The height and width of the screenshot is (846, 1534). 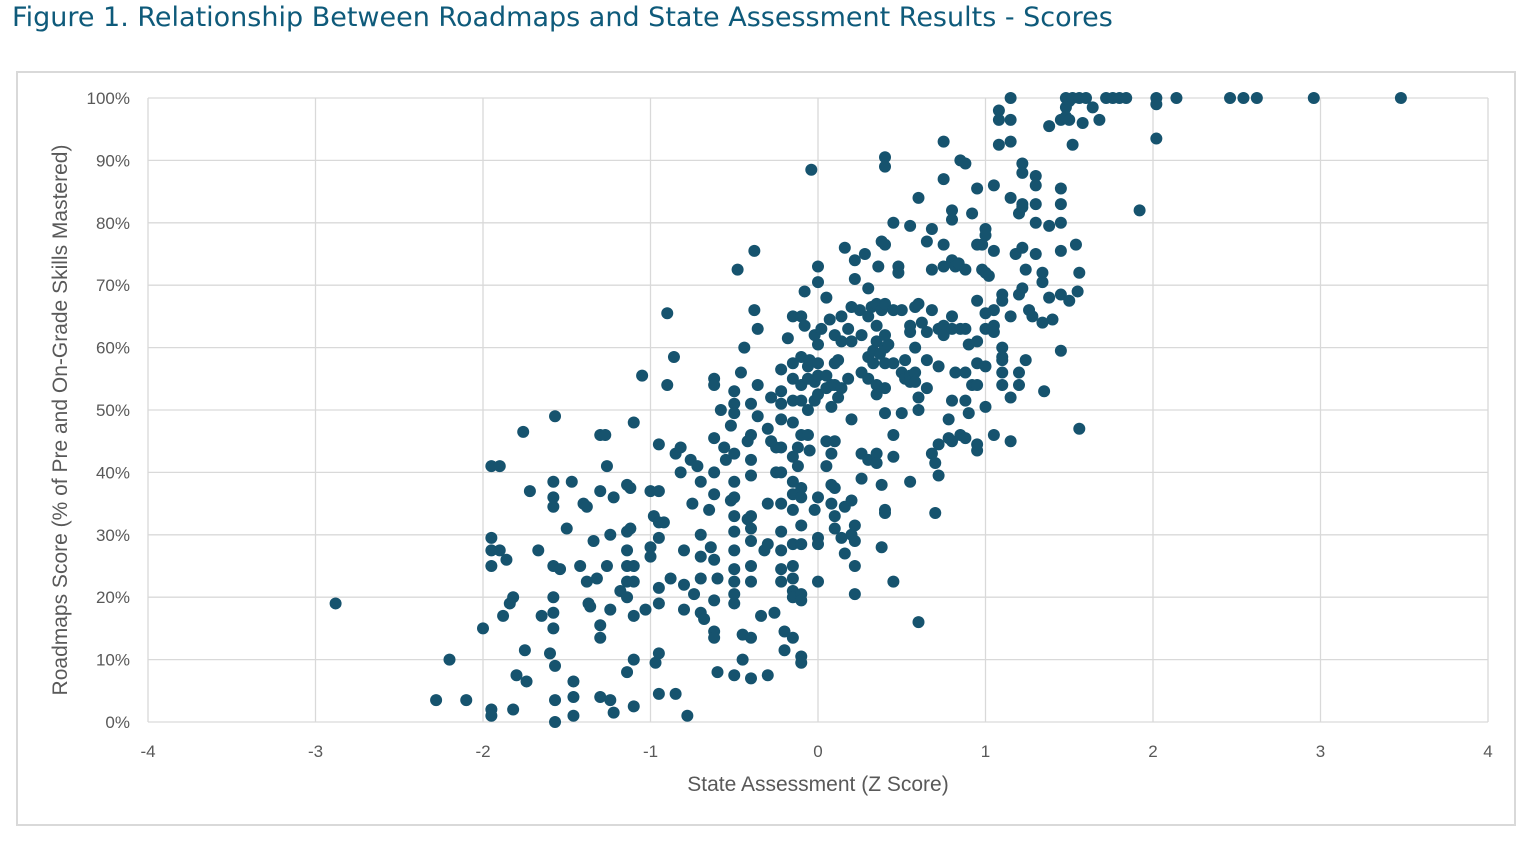 I want to click on x-tick-label: 2, so click(x=1152, y=751).